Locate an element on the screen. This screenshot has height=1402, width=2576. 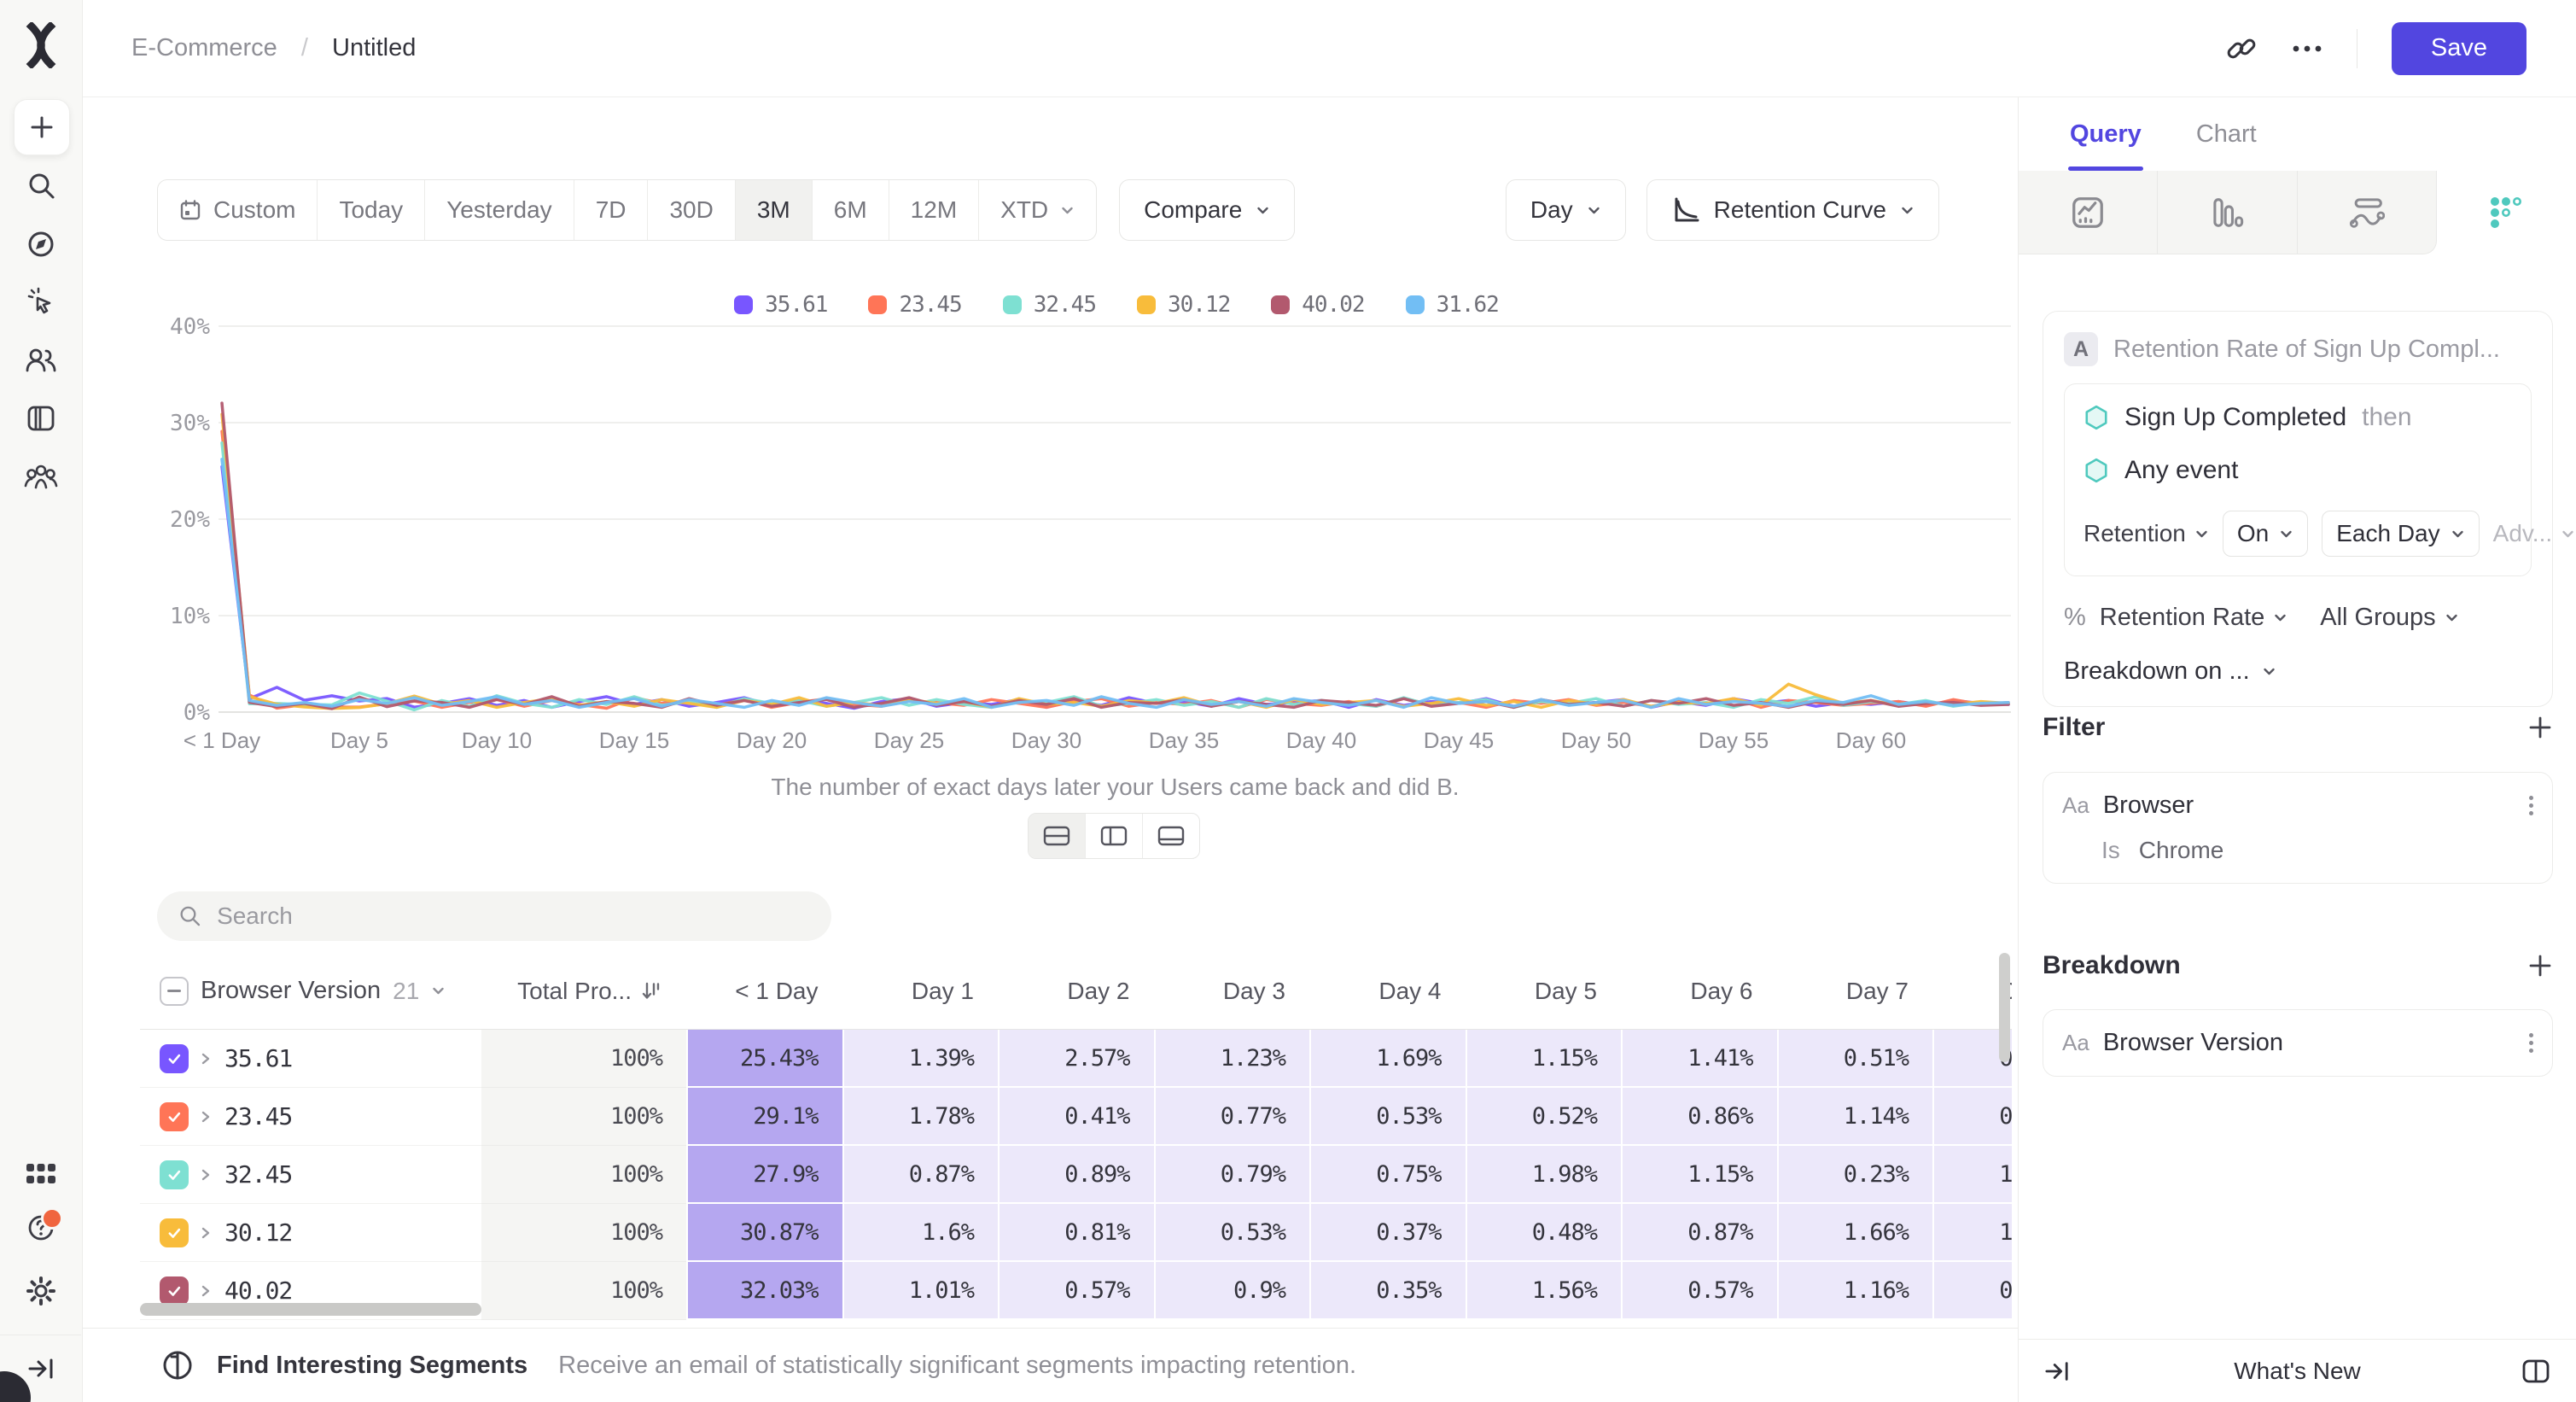
retention-value-cell: 0.62% is located at coordinates (1972, 1117).